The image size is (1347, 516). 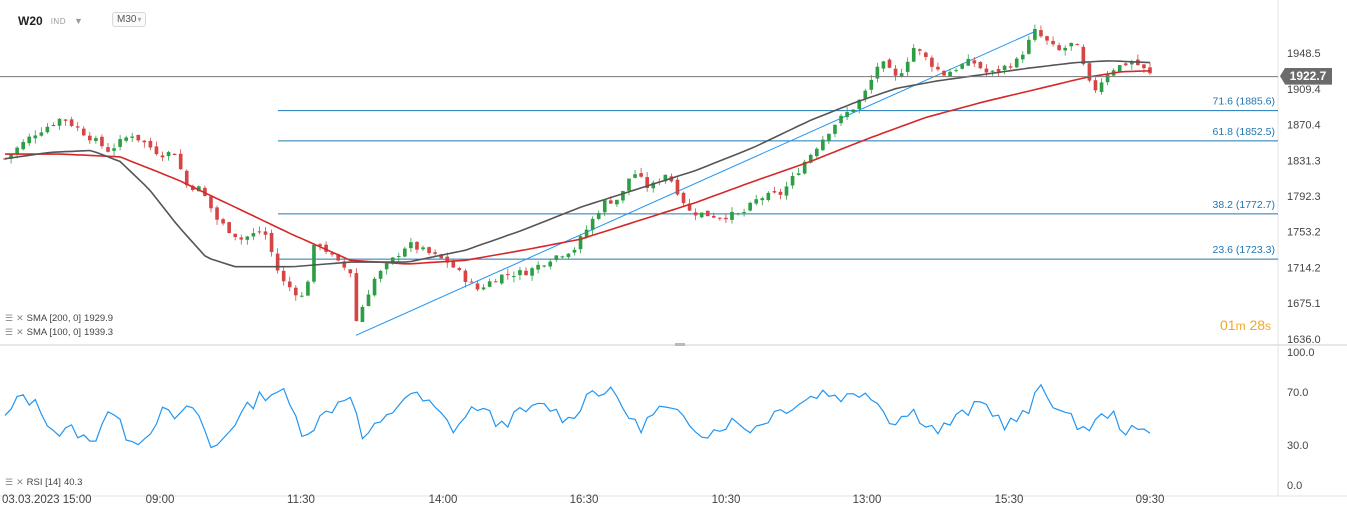 I want to click on panel-resize-handle, so click(x=680, y=344).